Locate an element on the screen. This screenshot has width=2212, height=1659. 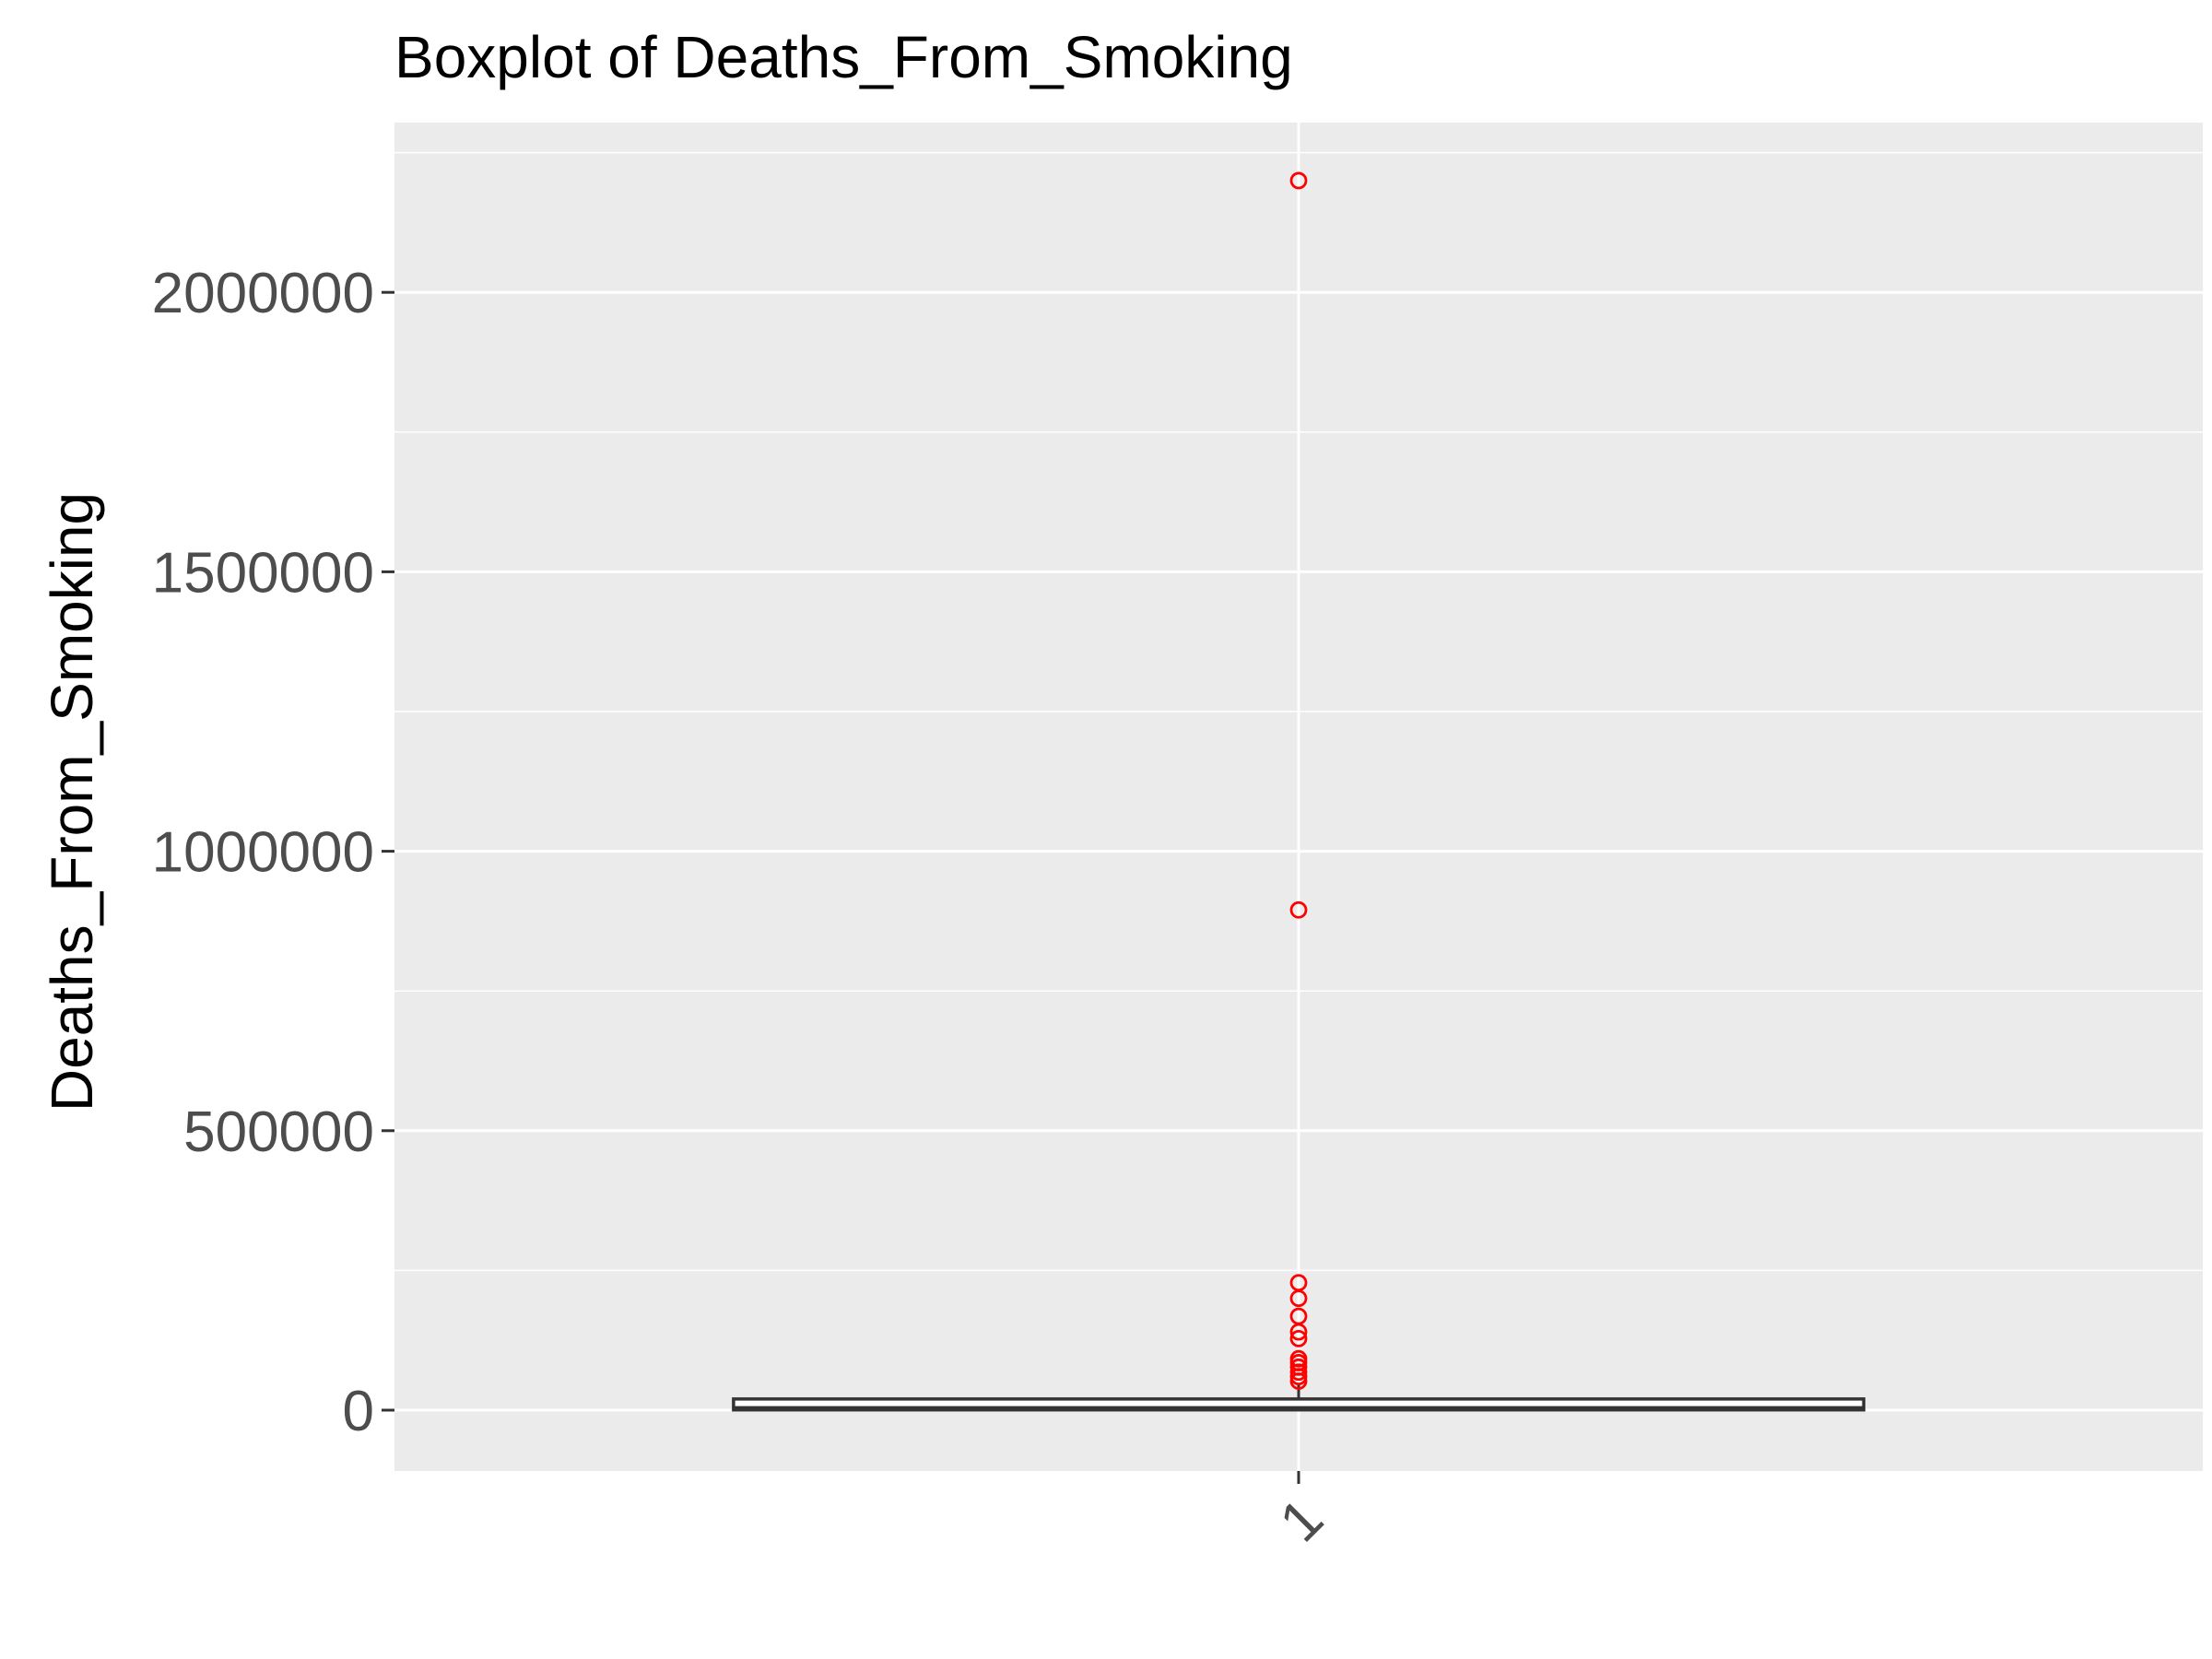
outlier-points is located at coordinates (1298, 780).